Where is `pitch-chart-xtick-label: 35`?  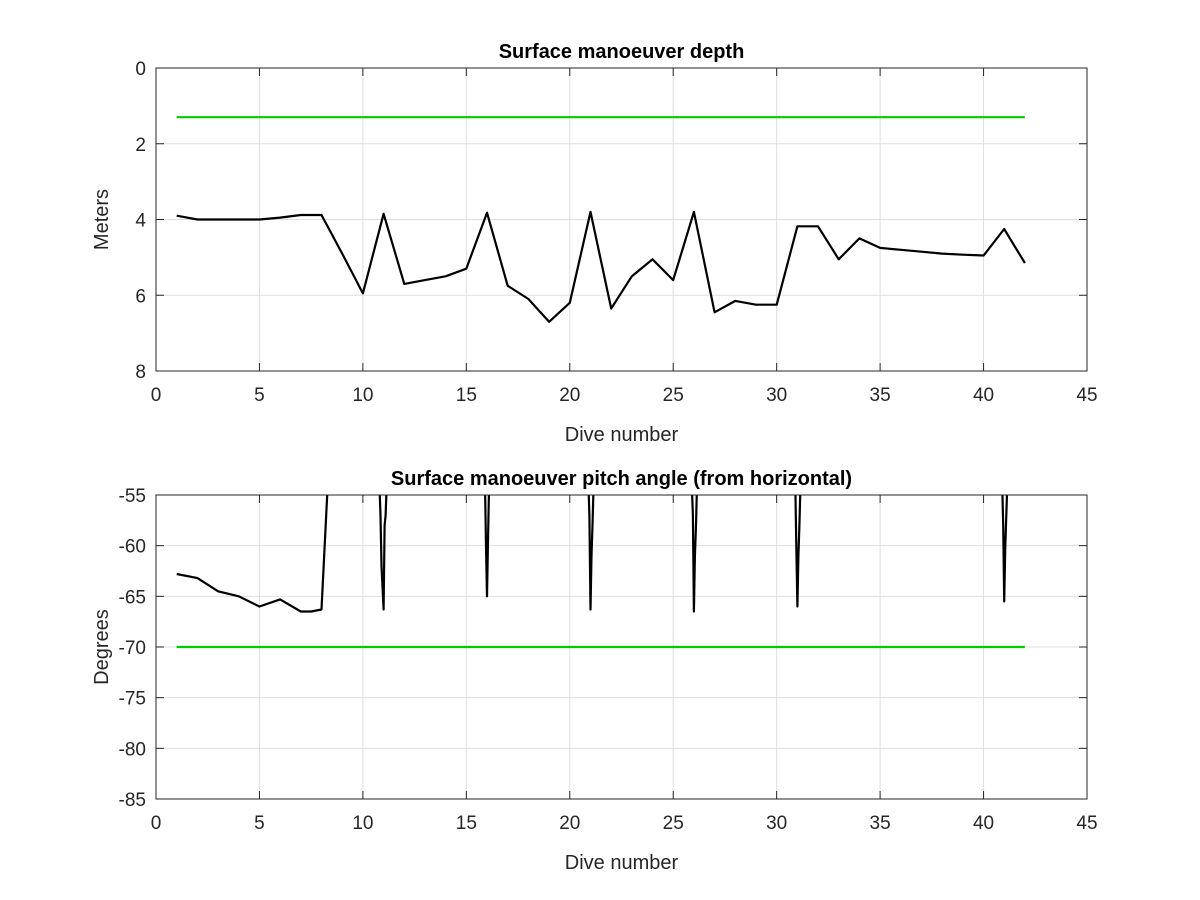
pitch-chart-xtick-label: 35 is located at coordinates (880, 823).